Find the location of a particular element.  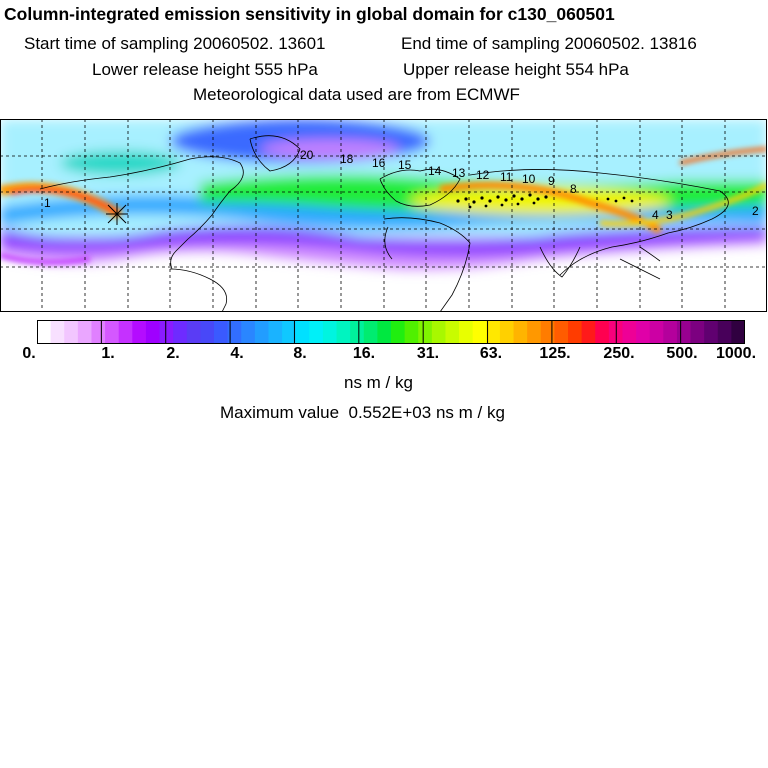

maximum-value-label: Maximum value is located at coordinates (280, 412).